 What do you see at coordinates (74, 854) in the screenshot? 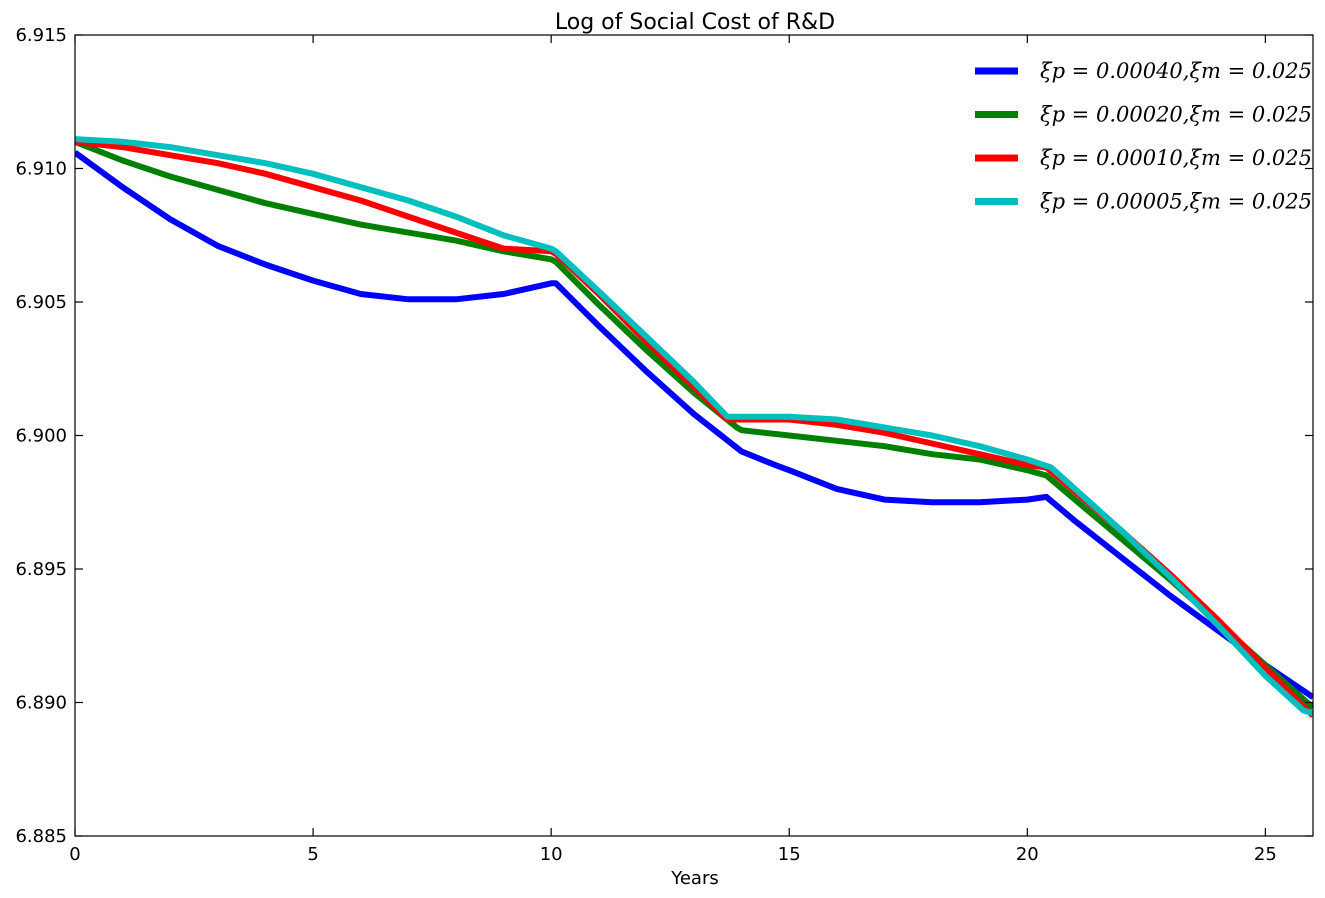
I see `x-tick-label: 0` at bounding box center [74, 854].